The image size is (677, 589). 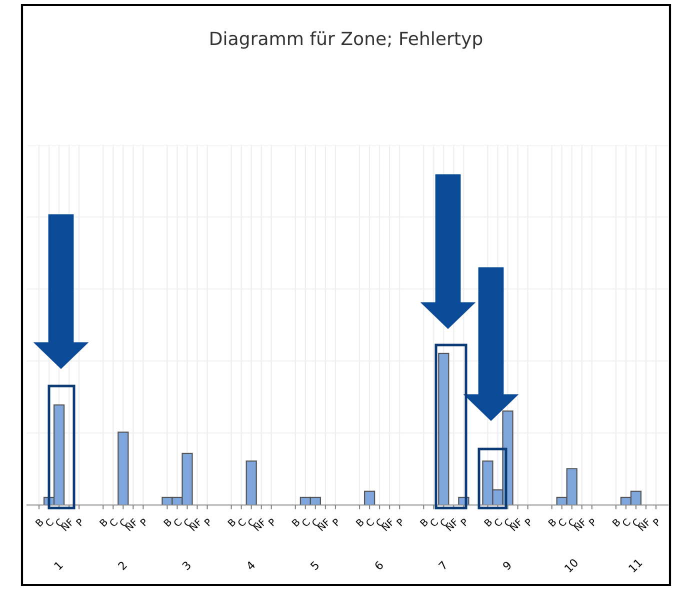 I want to click on x-tick-label: 6, so click(x=379, y=565).